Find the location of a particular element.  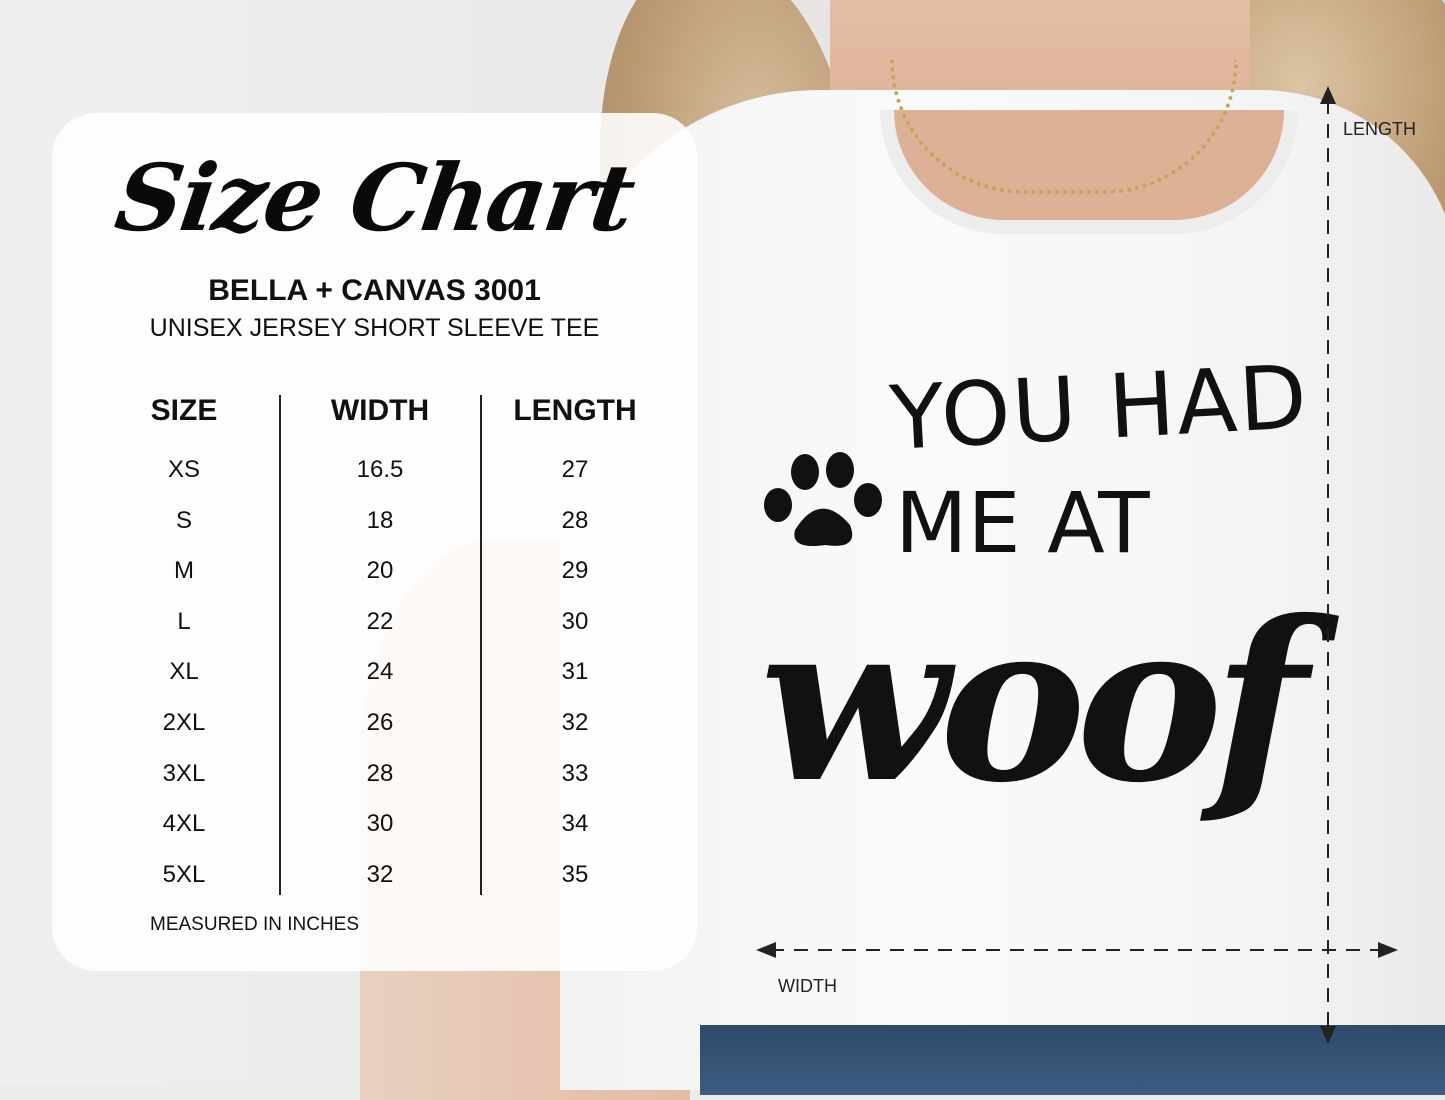

paw-print-icon is located at coordinates (823, 499).